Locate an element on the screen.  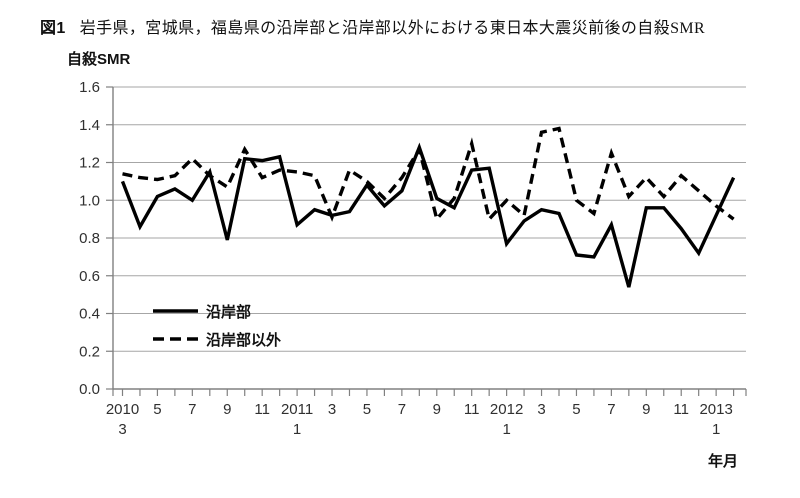
y-axis-title: 自殺SMR is located at coordinates (99, 59).